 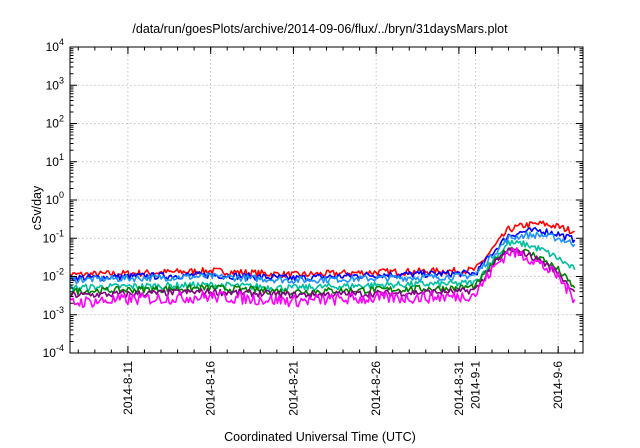 I want to click on x-tick-label: 2014-8-31, so click(x=459, y=388).